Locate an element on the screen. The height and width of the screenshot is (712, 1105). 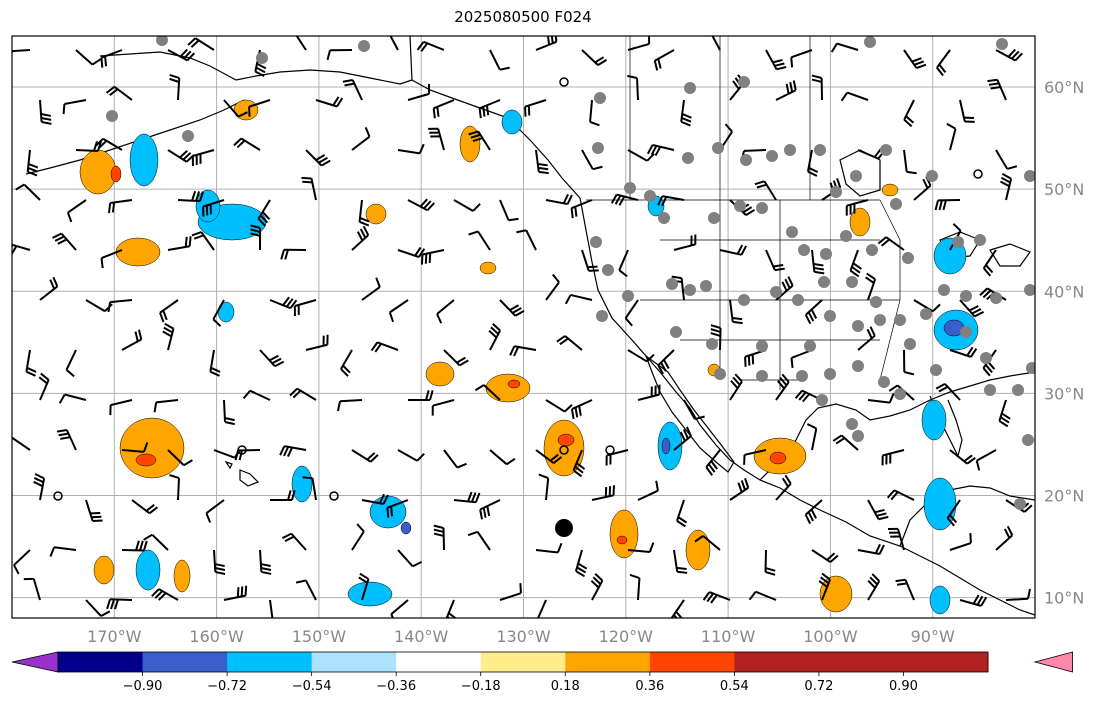
lat-label: 10°N is located at coordinates (1064, 598).